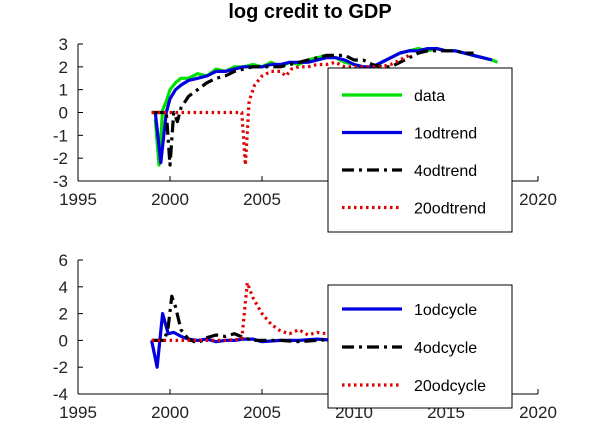 This screenshot has width=593, height=444. What do you see at coordinates (63, 44) in the screenshot?
I see `y-tick-label: 3` at bounding box center [63, 44].